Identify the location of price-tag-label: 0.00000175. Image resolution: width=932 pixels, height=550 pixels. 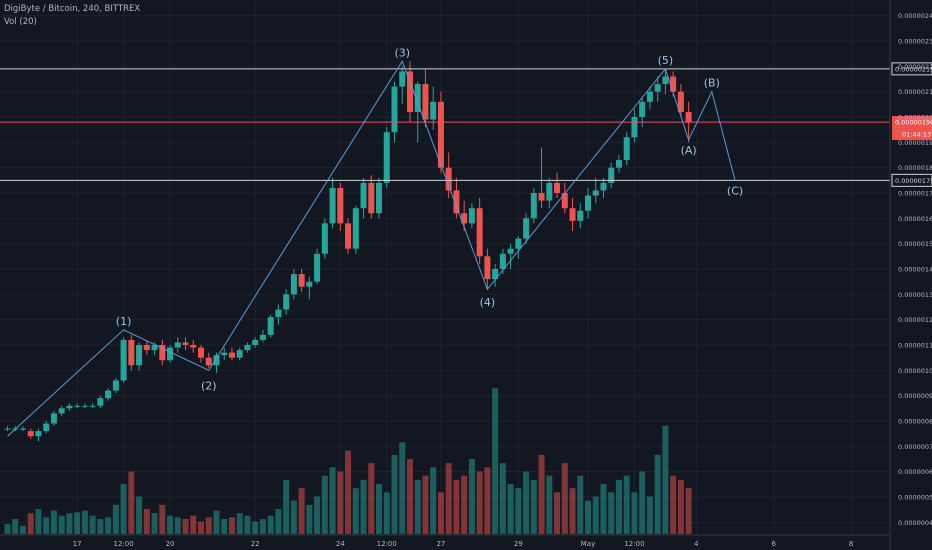
(913, 181).